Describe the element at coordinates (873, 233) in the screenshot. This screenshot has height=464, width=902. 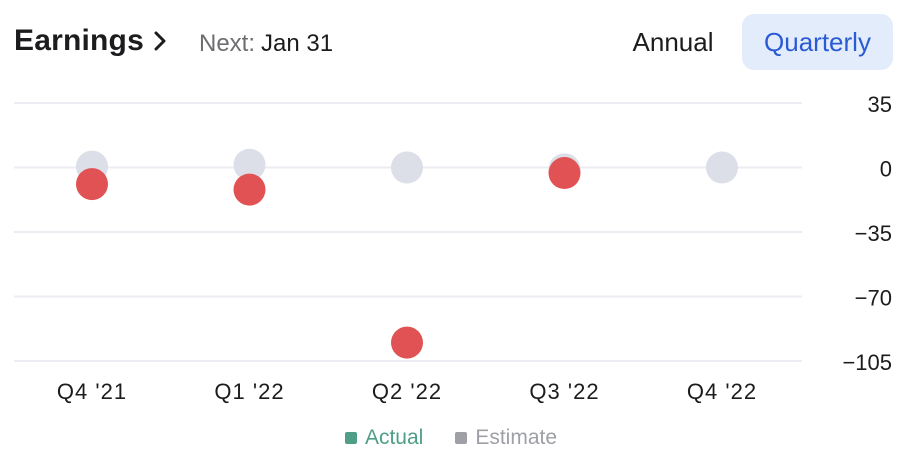
I see `y-tick-label: −35` at that location.